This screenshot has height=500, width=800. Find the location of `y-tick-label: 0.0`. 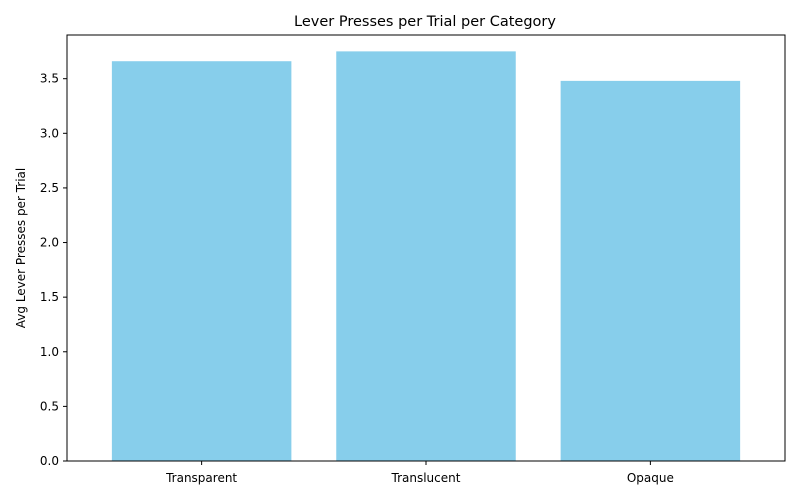

y-tick-label: 0.0 is located at coordinates (49, 461).